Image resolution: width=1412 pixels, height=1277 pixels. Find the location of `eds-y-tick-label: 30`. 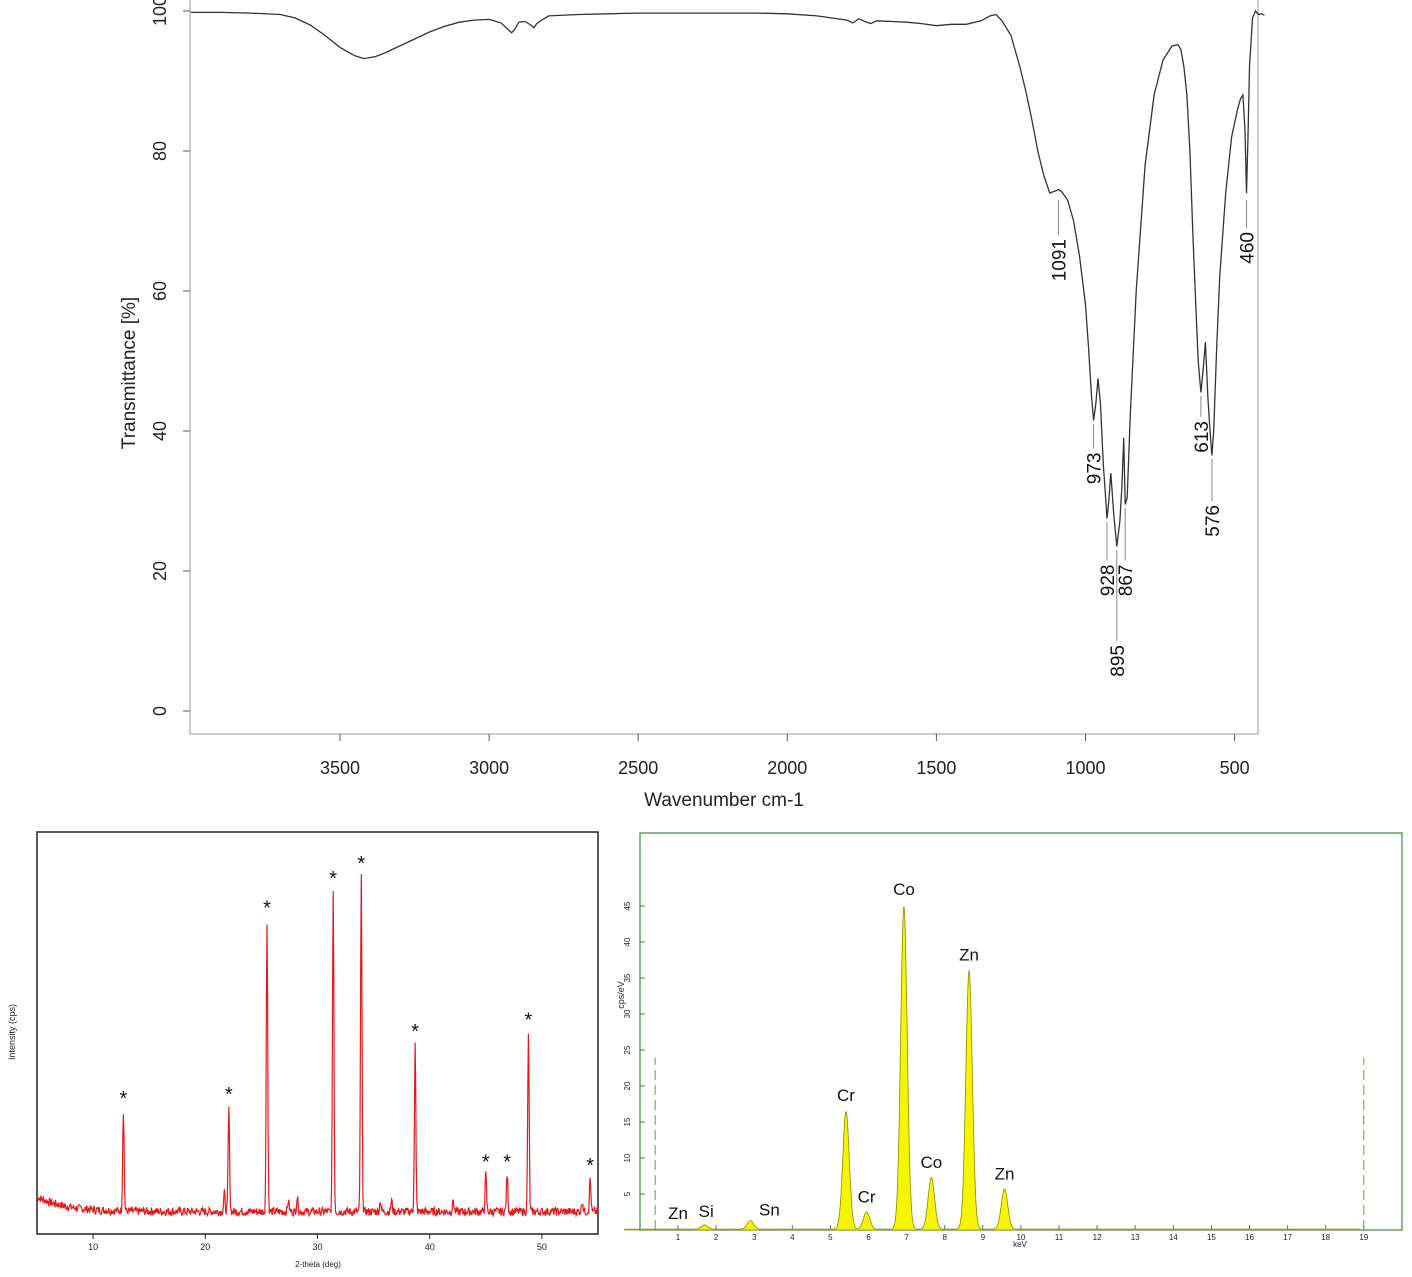

eds-y-tick-label: 30 is located at coordinates (627, 1013).